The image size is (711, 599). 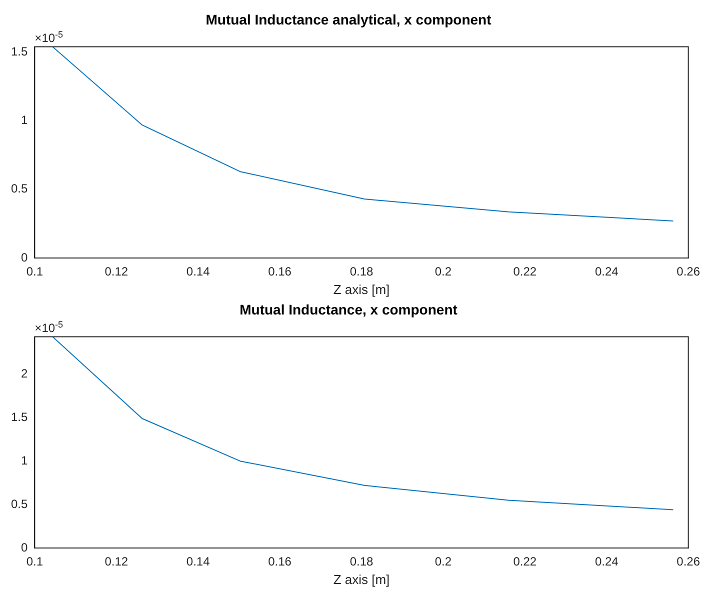 I want to click on chart-title: Mutual Inductance analytical, x component, so click(x=349, y=19).